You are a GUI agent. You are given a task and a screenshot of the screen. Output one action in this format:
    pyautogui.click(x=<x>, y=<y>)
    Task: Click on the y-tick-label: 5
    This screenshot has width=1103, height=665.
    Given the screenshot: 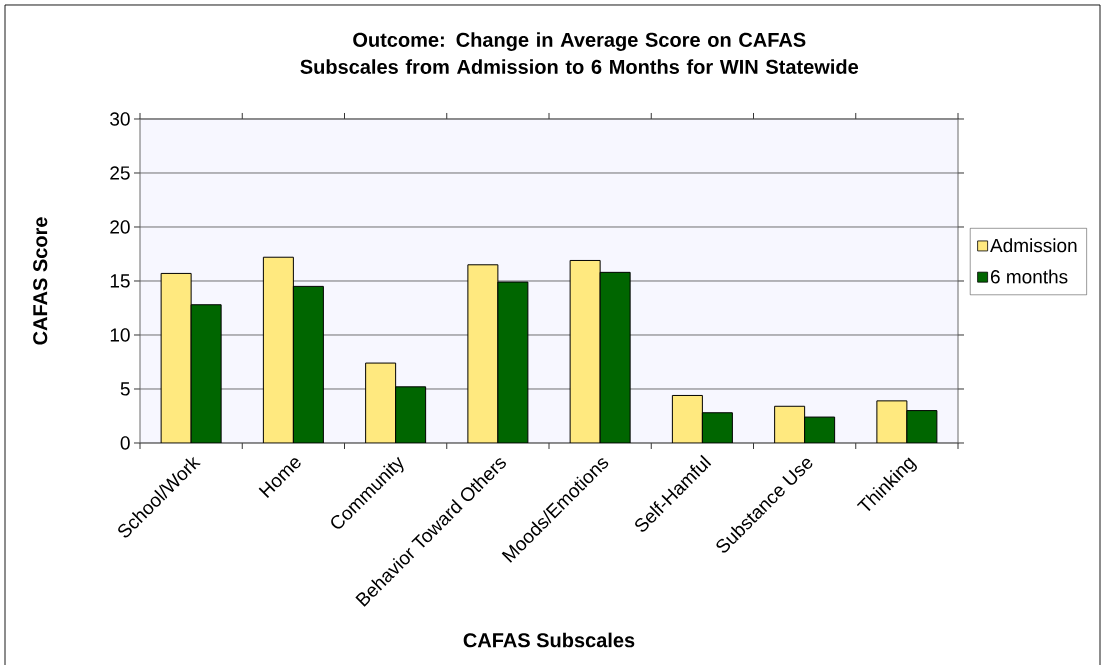 What is the action you would take?
    pyautogui.click(x=125, y=389)
    